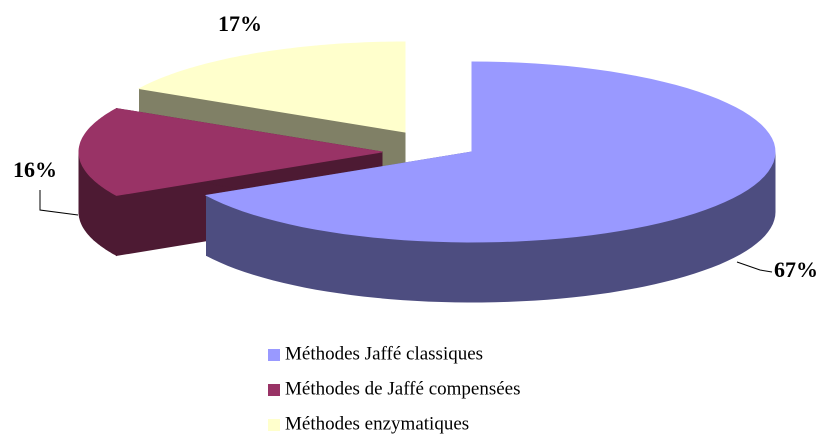 The image size is (827, 448). I want to click on value-label: 17%, so click(240, 23).